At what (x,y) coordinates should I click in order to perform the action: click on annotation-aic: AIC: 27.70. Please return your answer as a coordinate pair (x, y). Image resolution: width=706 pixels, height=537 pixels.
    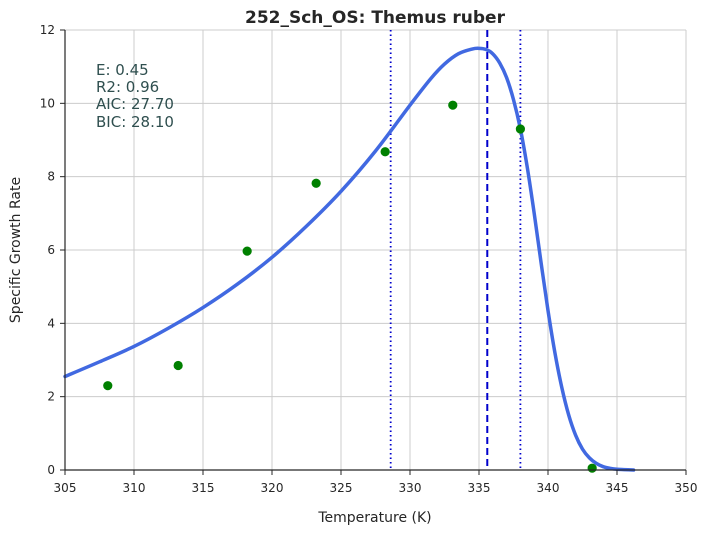
    Looking at the image, I should click on (135, 104).